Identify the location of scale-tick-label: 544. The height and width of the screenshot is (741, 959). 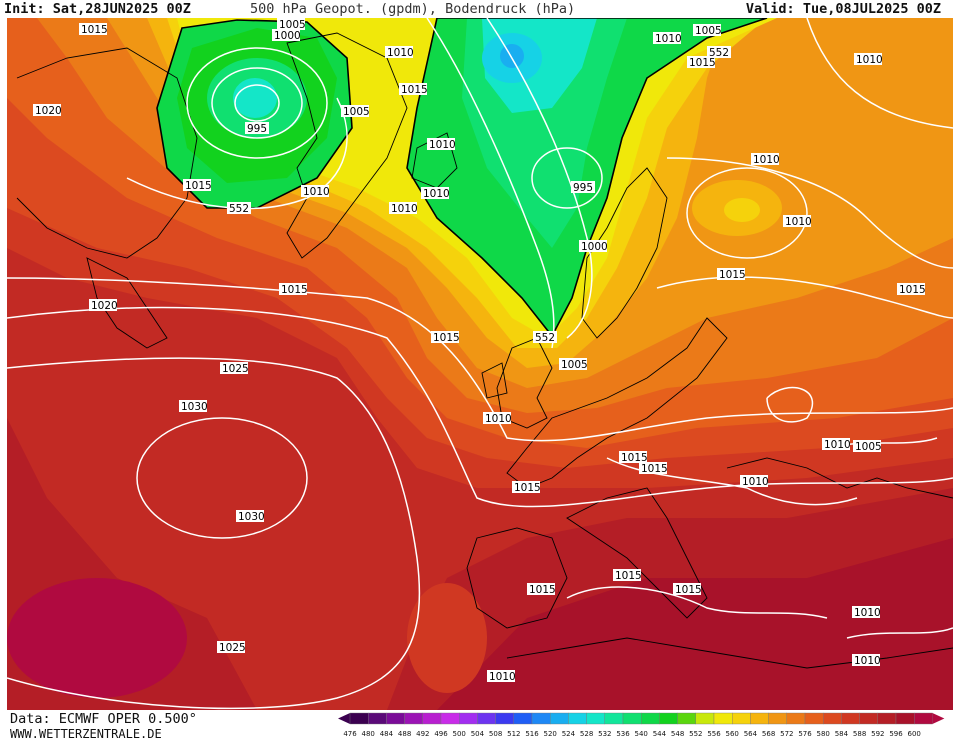
(660, 734).